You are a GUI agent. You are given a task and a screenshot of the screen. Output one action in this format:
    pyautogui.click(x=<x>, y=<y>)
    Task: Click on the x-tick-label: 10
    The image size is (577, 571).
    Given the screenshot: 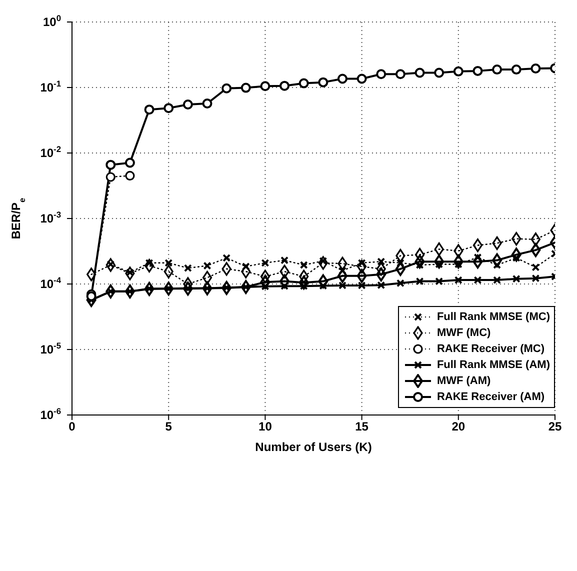 What is the action you would take?
    pyautogui.click(x=265, y=427)
    